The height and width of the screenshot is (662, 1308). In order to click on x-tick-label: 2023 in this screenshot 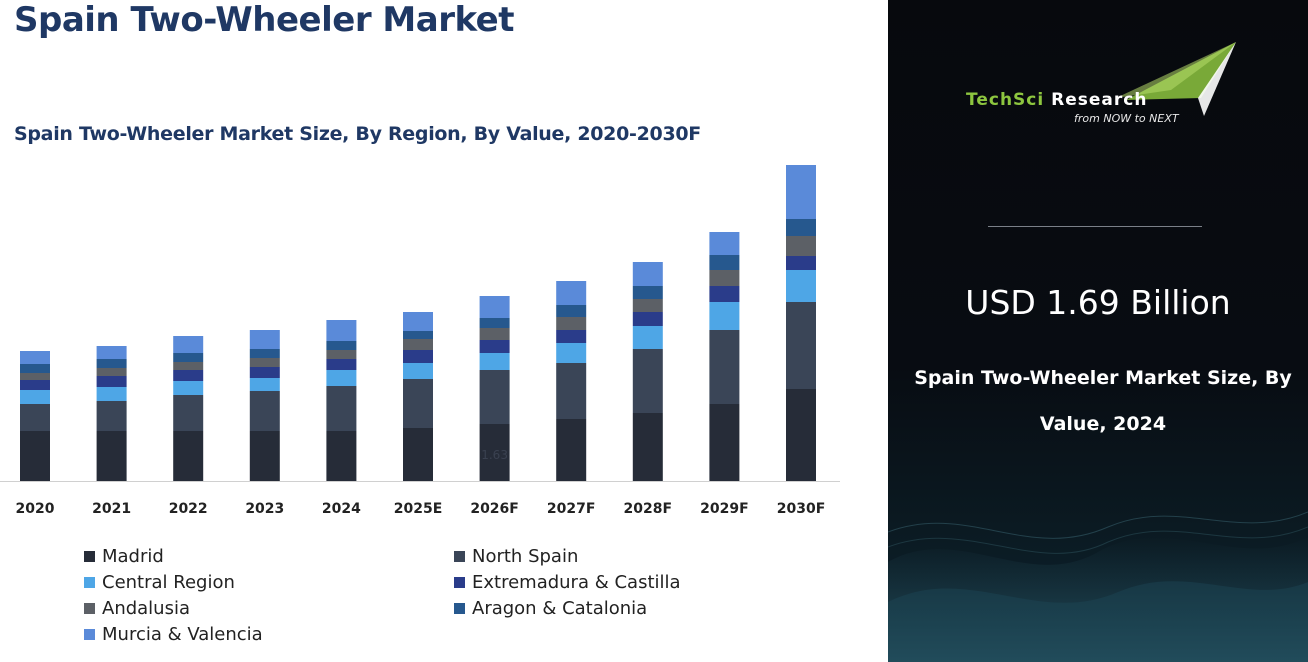, I will do `click(264, 509)`.